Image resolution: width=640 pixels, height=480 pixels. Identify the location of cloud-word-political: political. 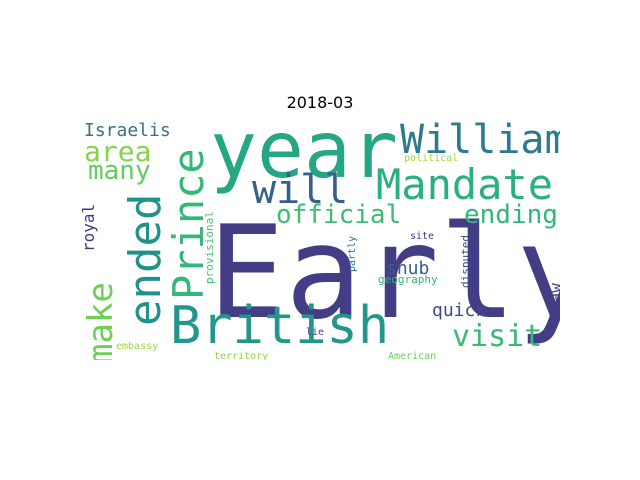
(431, 158).